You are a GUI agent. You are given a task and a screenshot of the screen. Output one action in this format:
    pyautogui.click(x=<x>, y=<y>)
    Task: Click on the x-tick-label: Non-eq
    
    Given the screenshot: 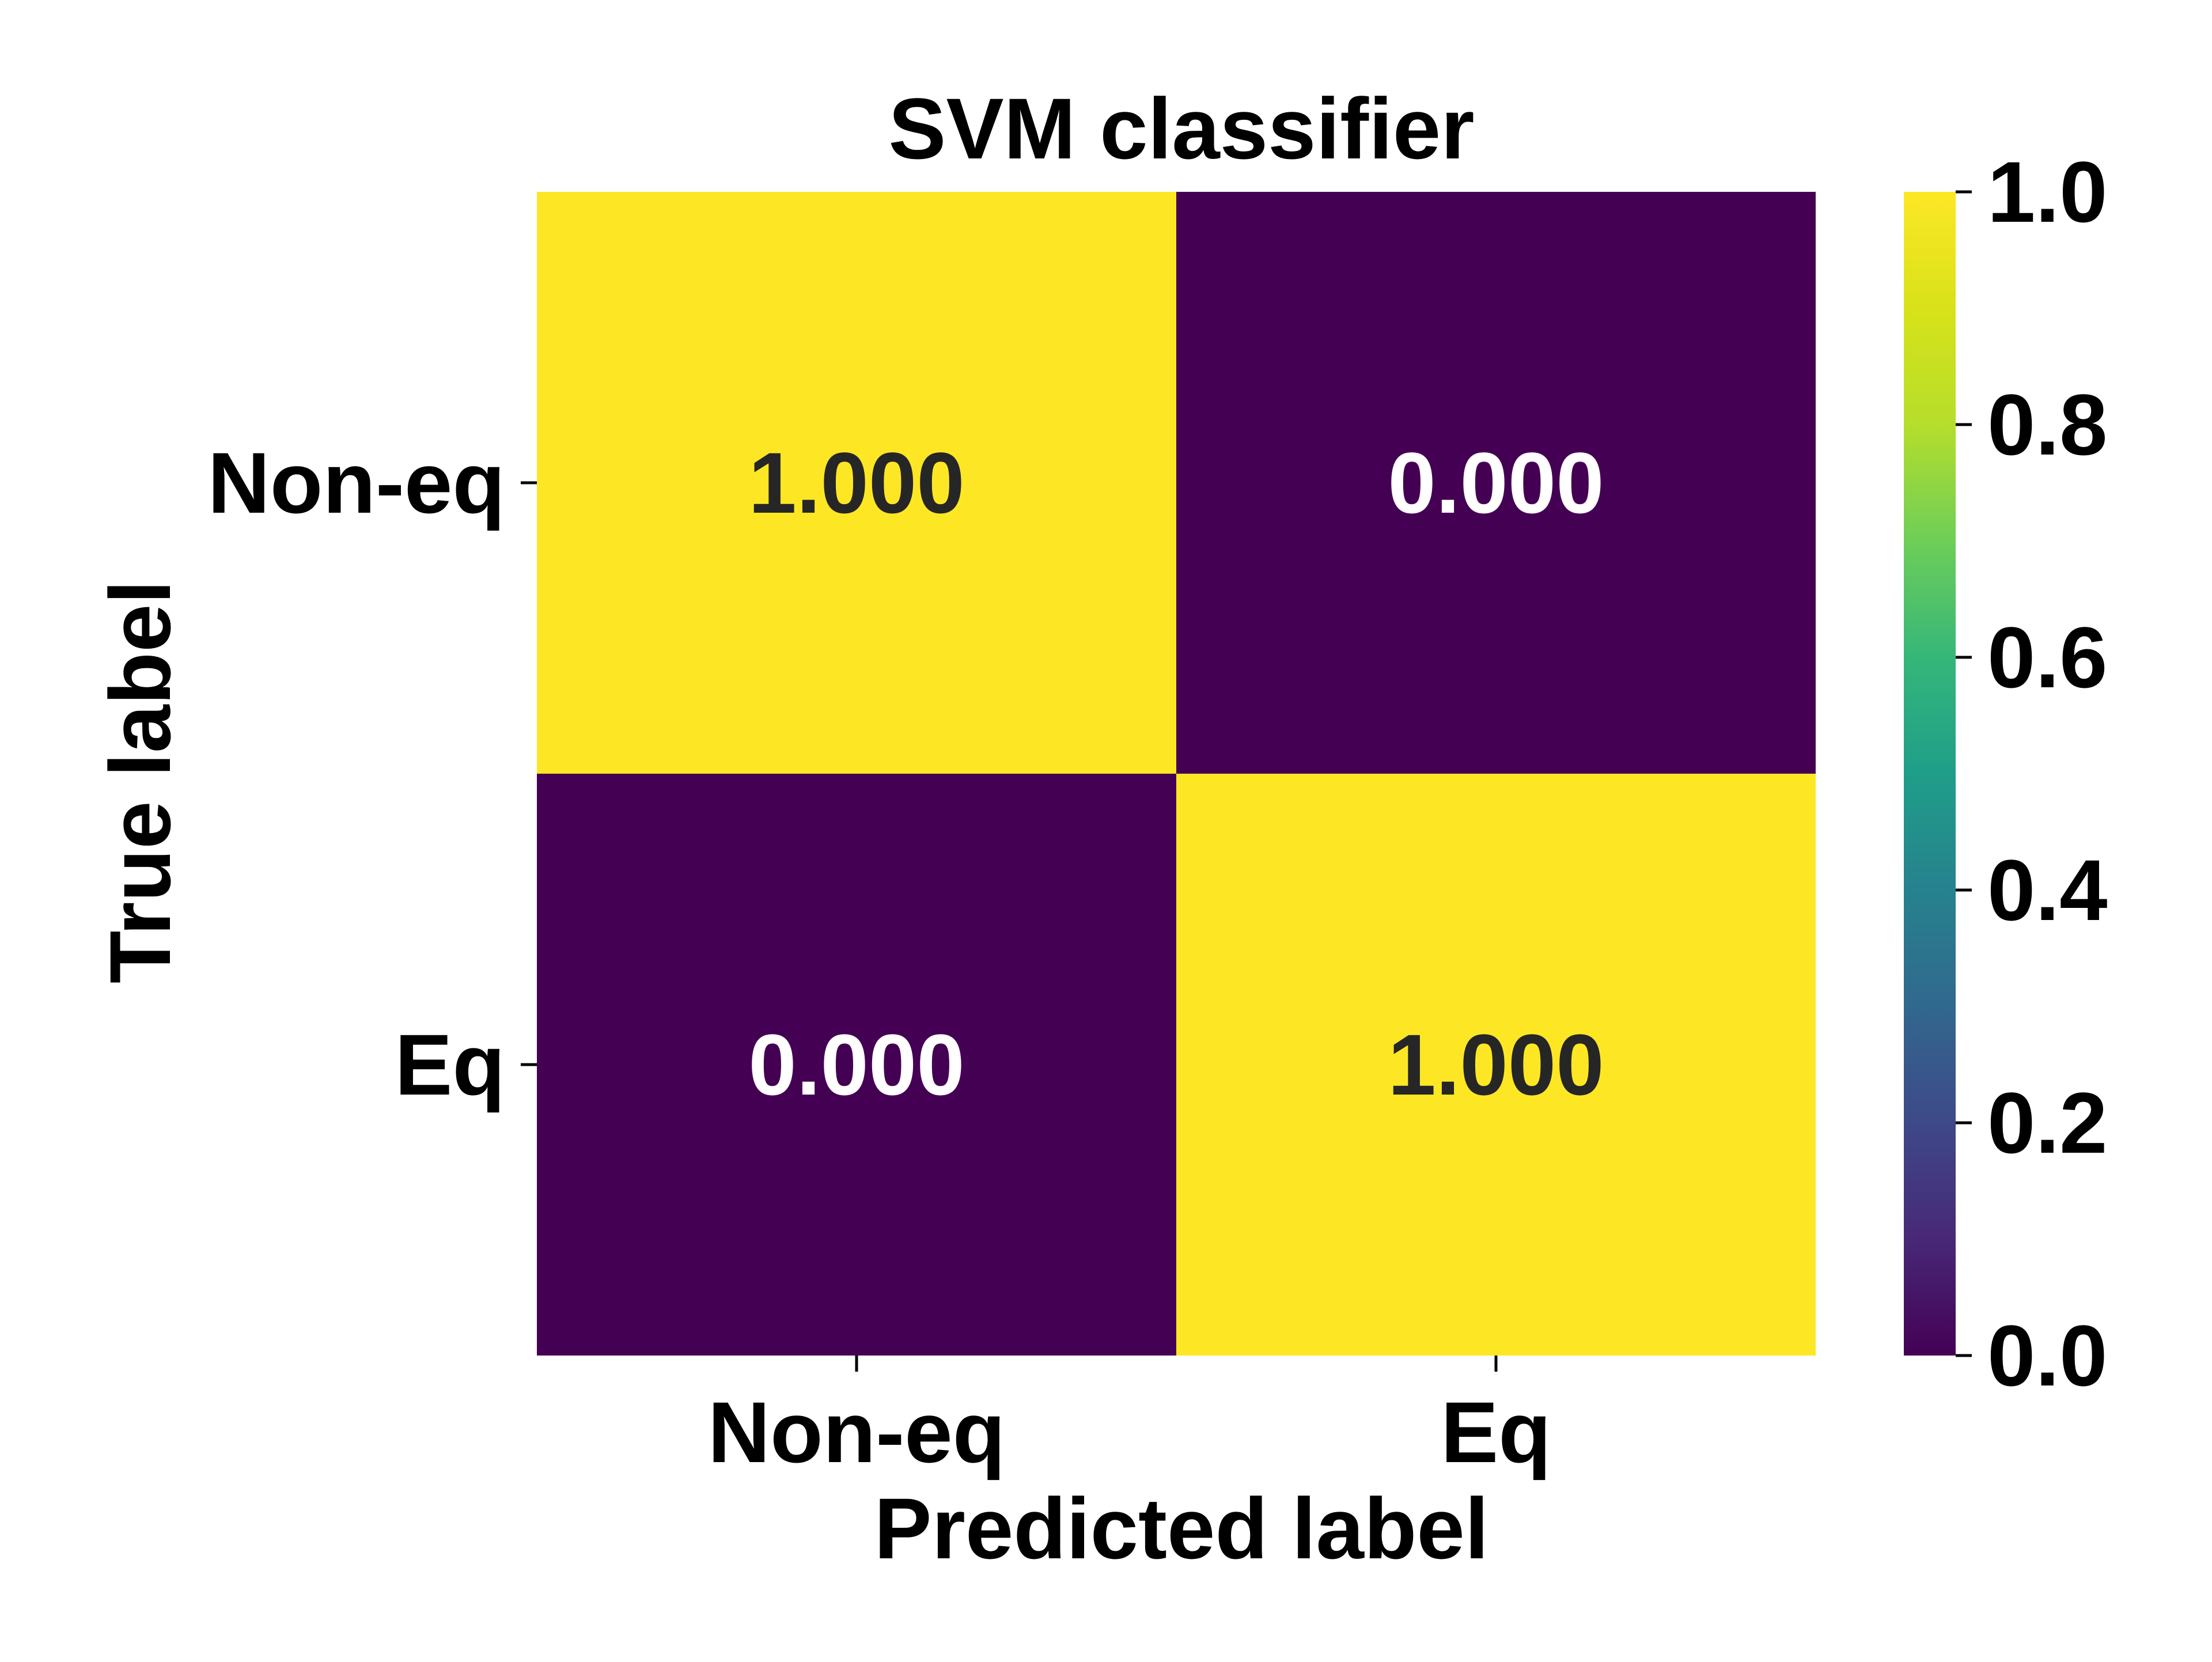 What is the action you would take?
    pyautogui.click(x=857, y=1433)
    